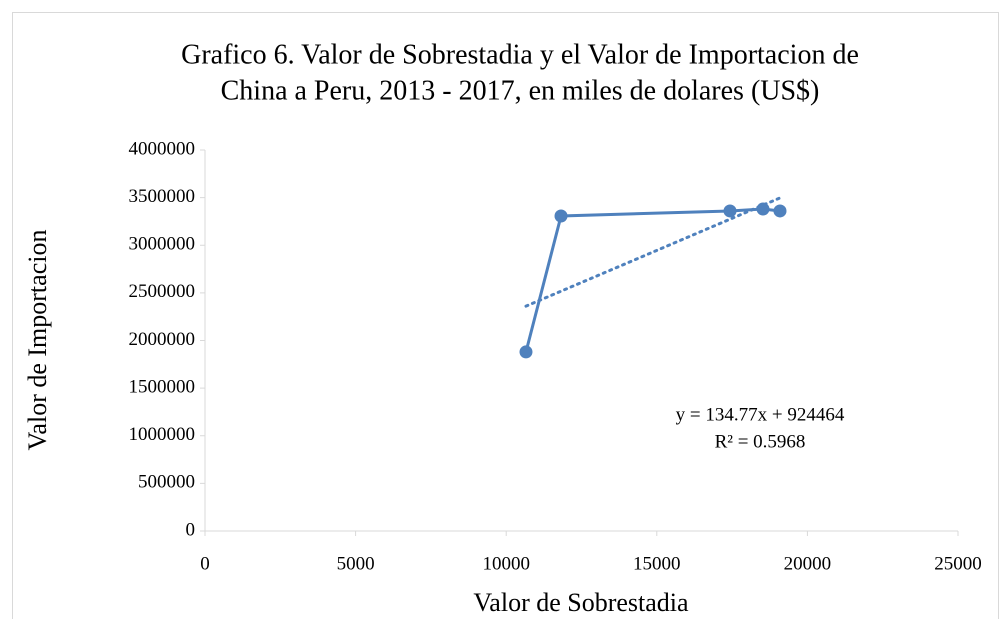  I want to click on y-tick-label: 3000000, so click(162, 244).